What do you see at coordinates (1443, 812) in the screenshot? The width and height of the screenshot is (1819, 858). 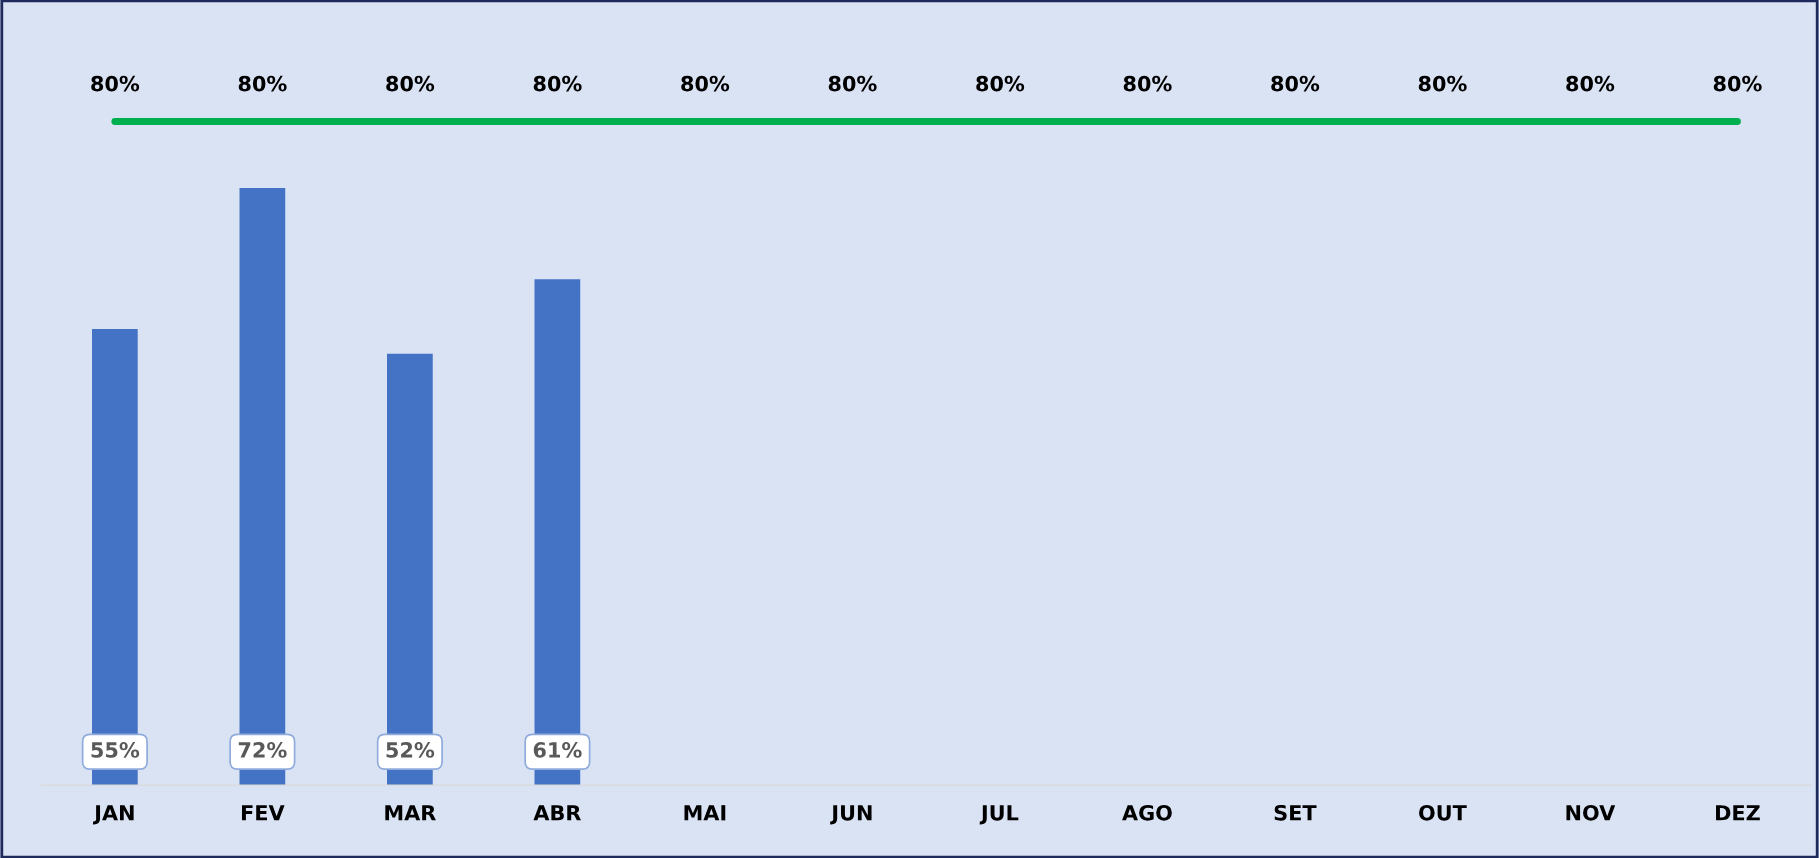 I see `x-tick-label: OUT` at bounding box center [1443, 812].